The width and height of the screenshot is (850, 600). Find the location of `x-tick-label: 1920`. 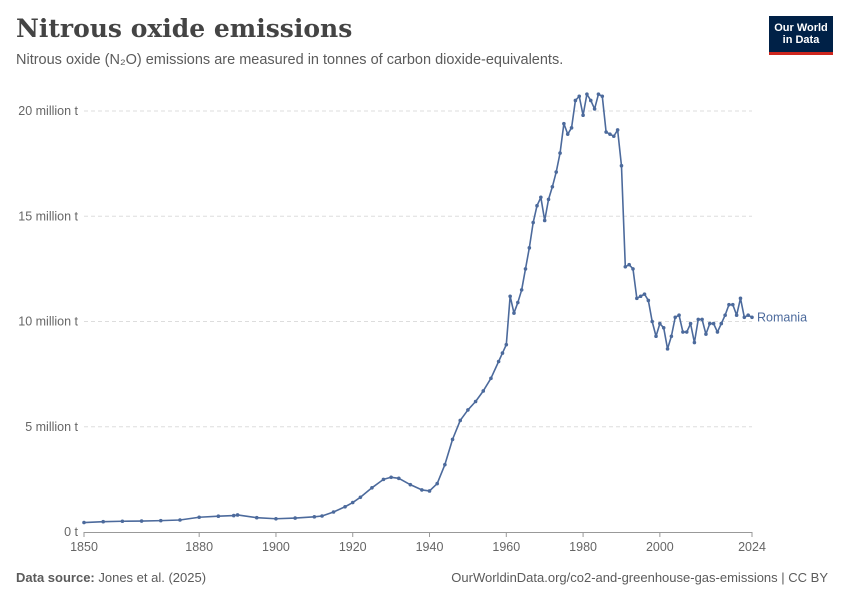

x-tick-label: 1920 is located at coordinates (353, 547).